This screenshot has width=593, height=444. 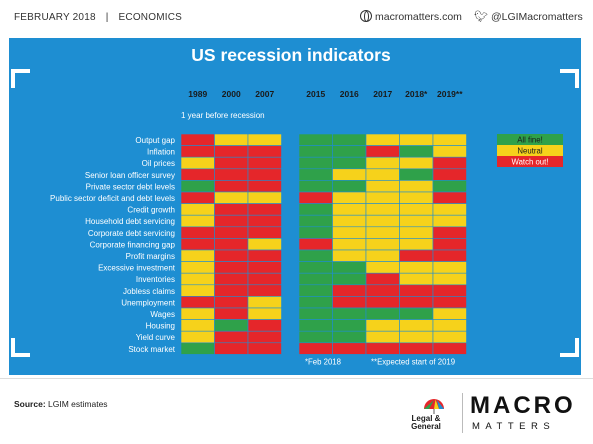 What do you see at coordinates (197, 290) in the screenshot?
I see `heatmap-cell-jobless-claims-1989` at bounding box center [197, 290].